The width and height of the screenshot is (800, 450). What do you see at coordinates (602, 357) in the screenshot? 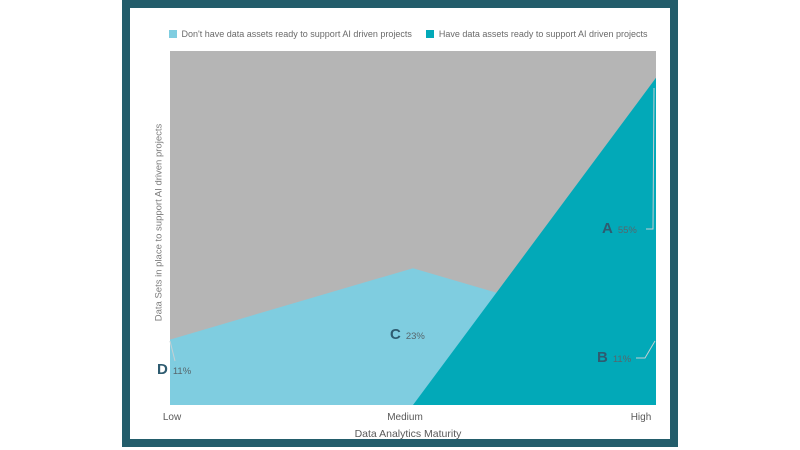
I see `point-letter-b: B` at bounding box center [602, 357].